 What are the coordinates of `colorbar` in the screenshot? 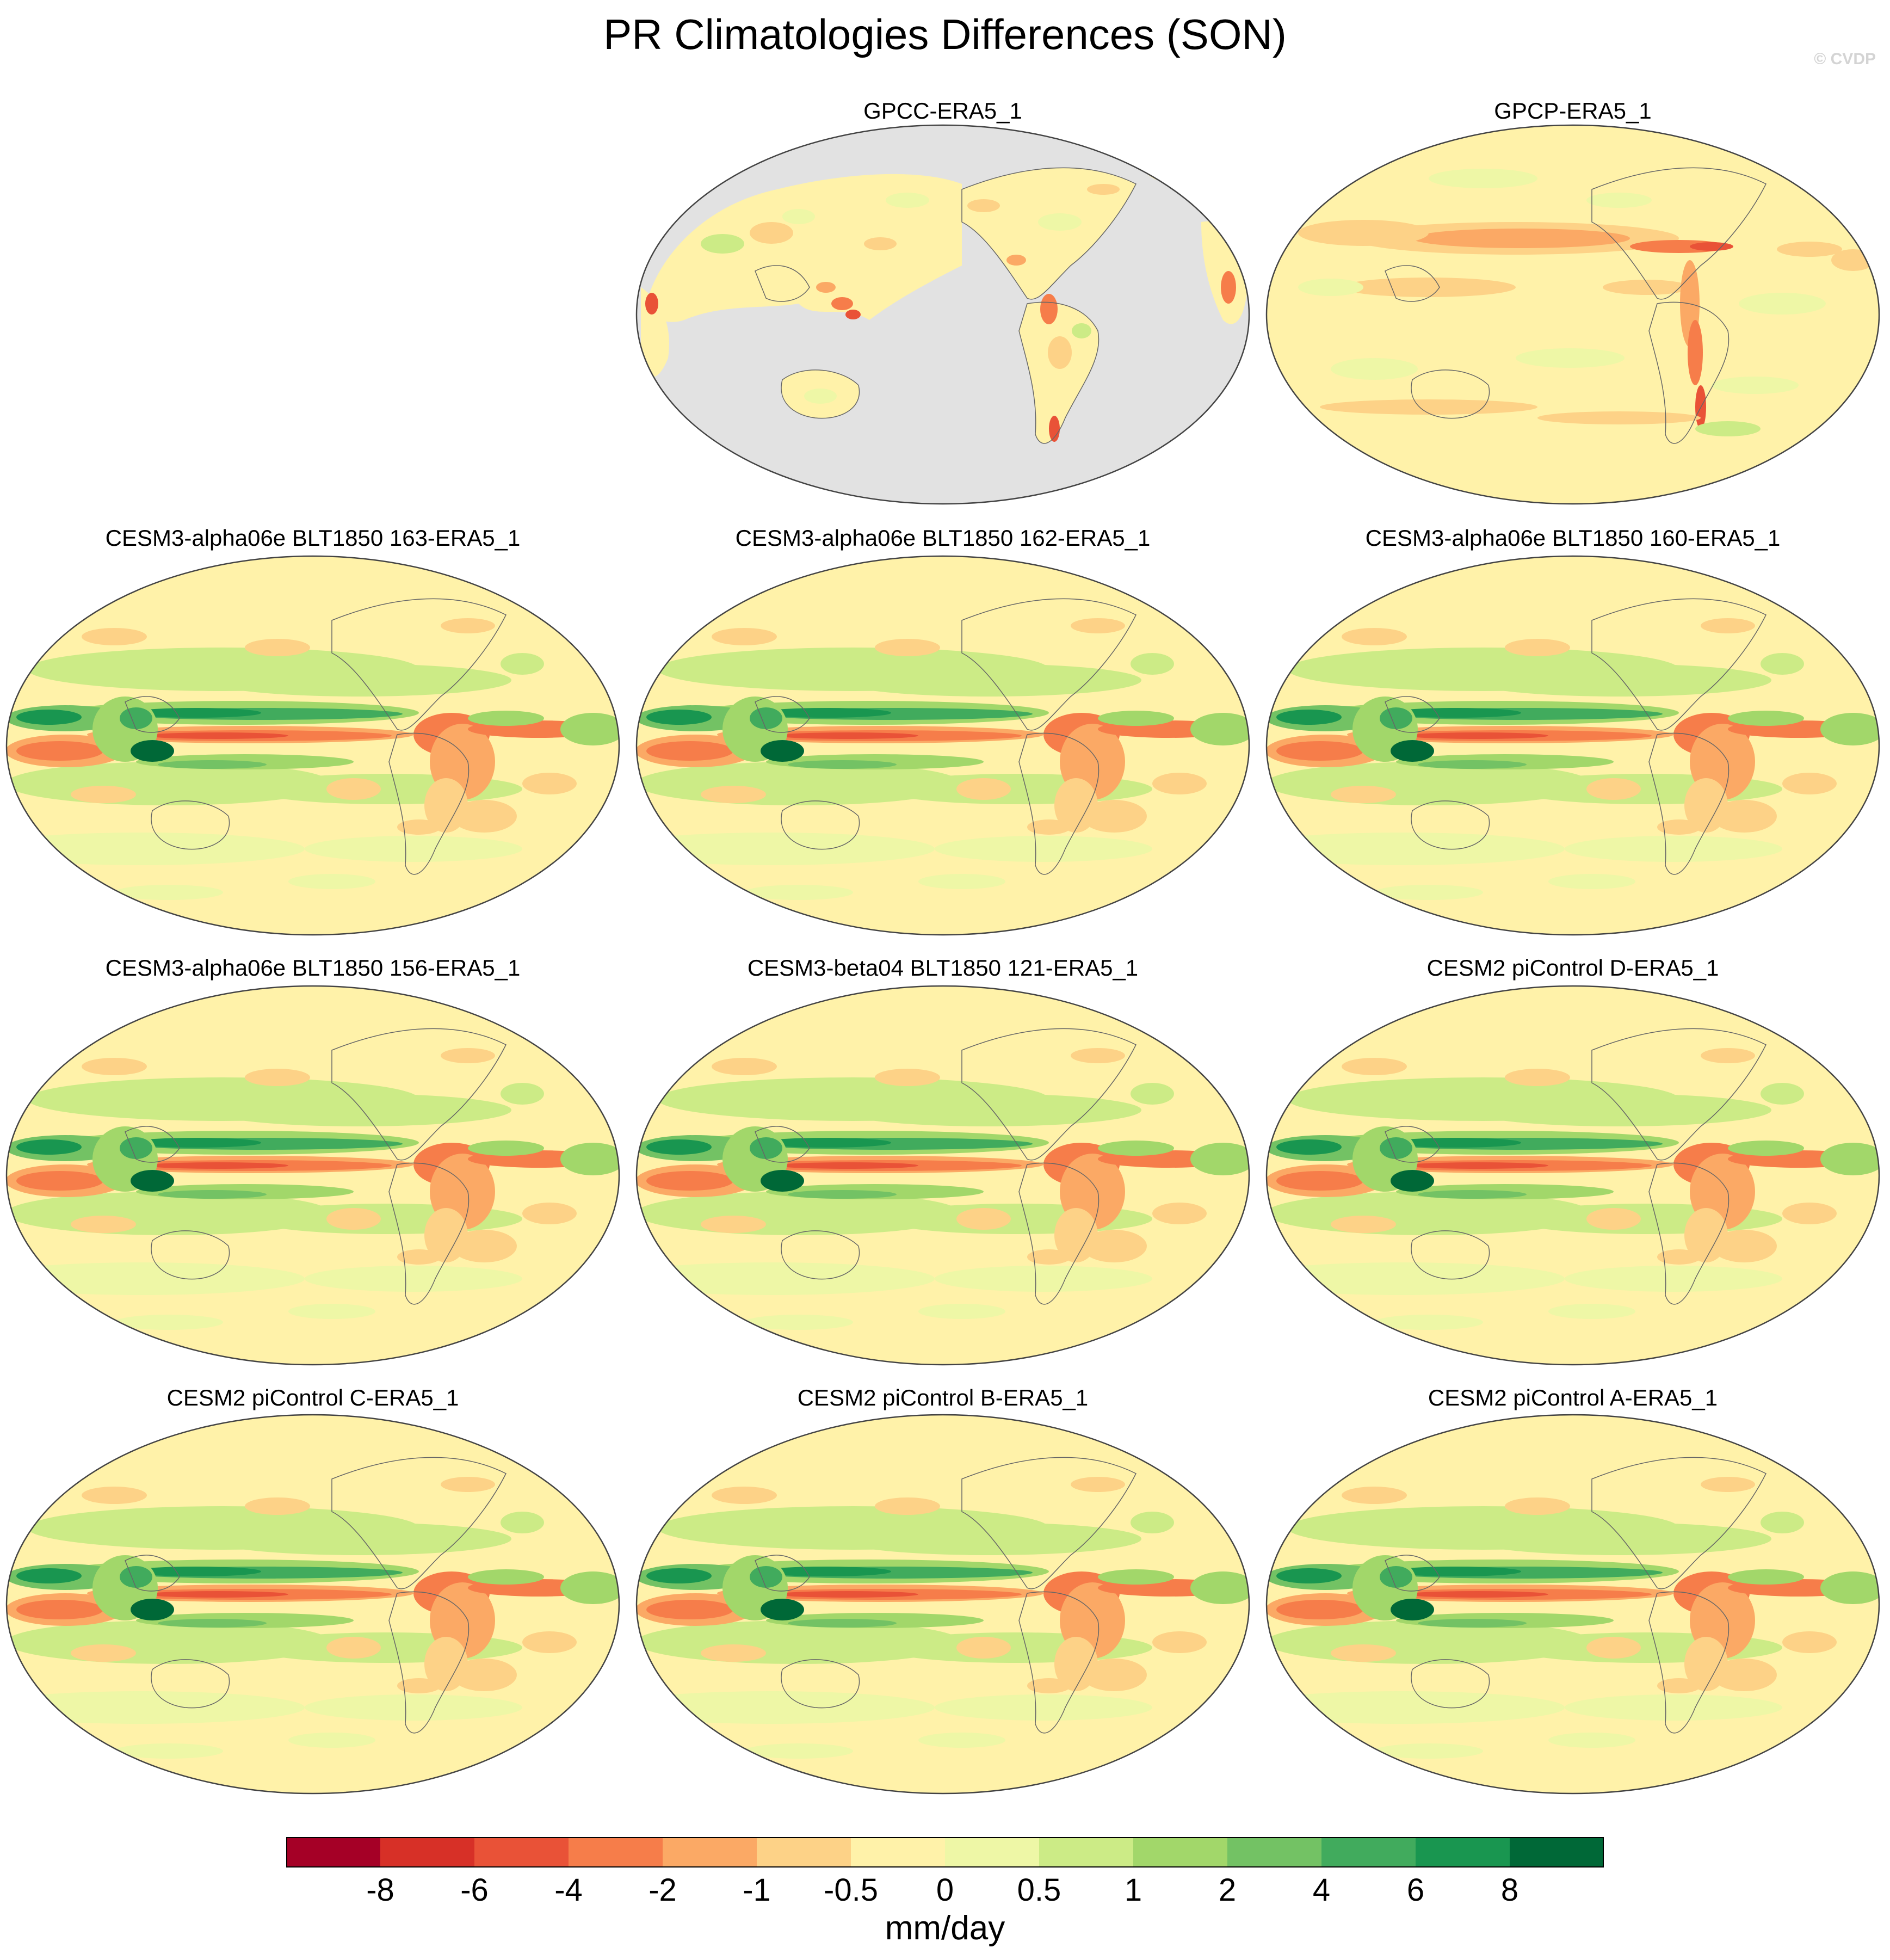 It's located at (945, 1852).